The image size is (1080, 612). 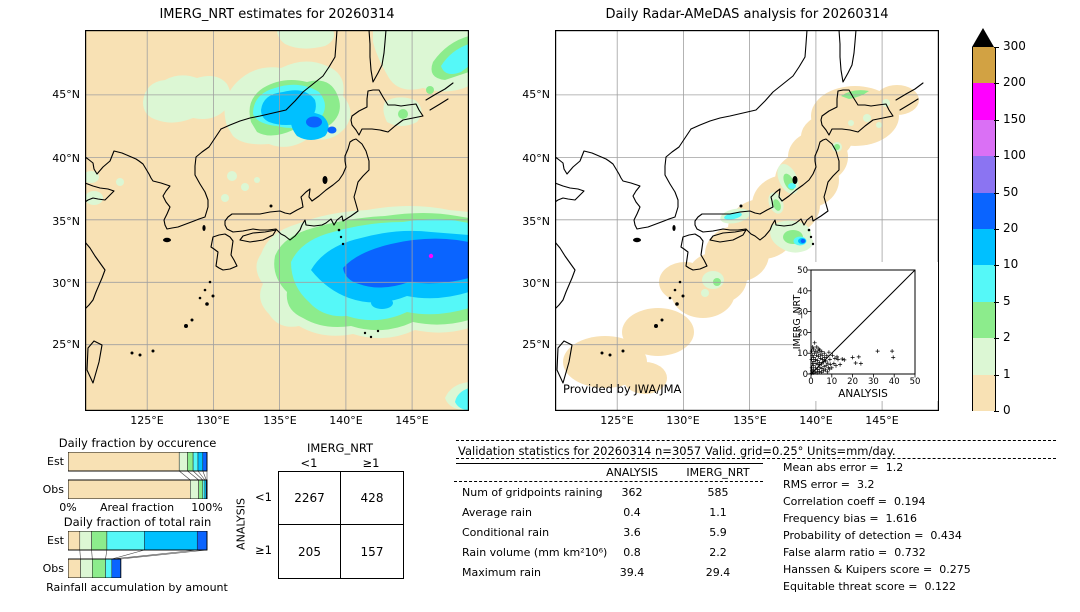 I want to click on lat-tick-left: 45°N, so click(x=66, y=94).